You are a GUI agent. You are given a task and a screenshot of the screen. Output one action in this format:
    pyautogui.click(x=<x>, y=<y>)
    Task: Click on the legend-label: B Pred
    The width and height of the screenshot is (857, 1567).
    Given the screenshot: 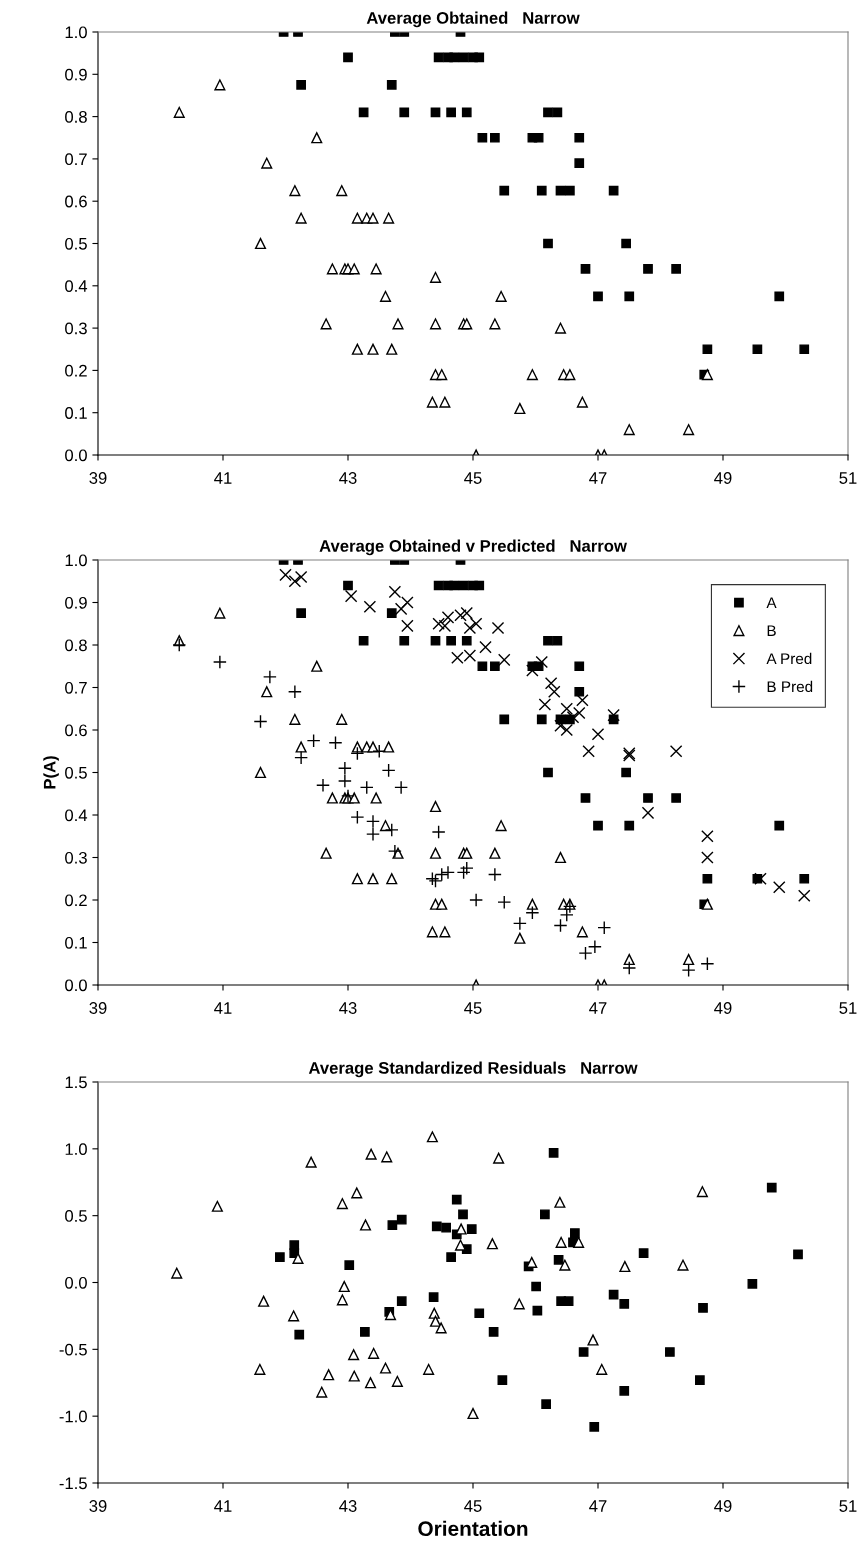 What is the action you would take?
    pyautogui.click(x=790, y=686)
    